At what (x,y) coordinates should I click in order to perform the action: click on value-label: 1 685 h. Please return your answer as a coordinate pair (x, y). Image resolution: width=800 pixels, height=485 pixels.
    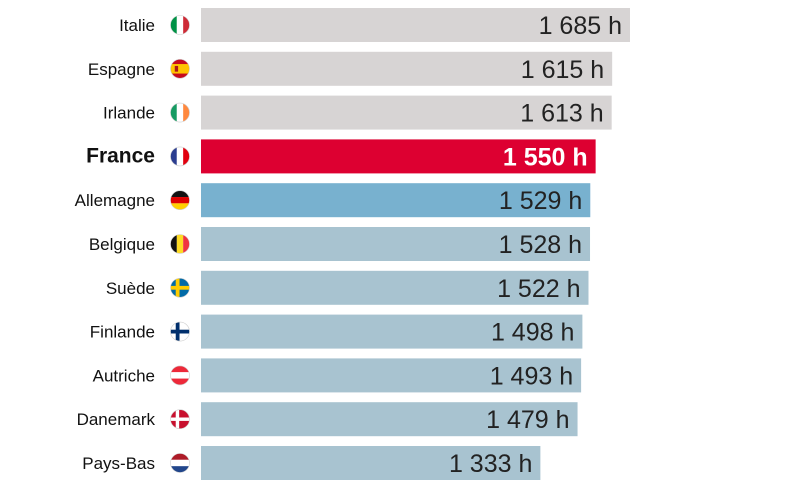
    Looking at the image, I should click on (580, 26).